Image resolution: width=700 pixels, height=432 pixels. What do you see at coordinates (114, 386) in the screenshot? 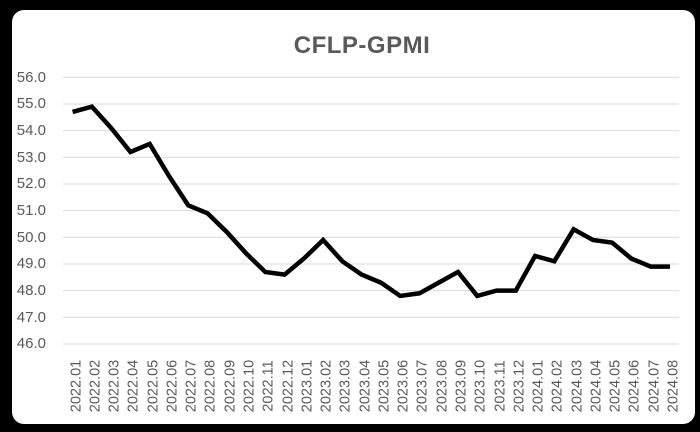
I see `x-axis-label: 2022.03` at bounding box center [114, 386].